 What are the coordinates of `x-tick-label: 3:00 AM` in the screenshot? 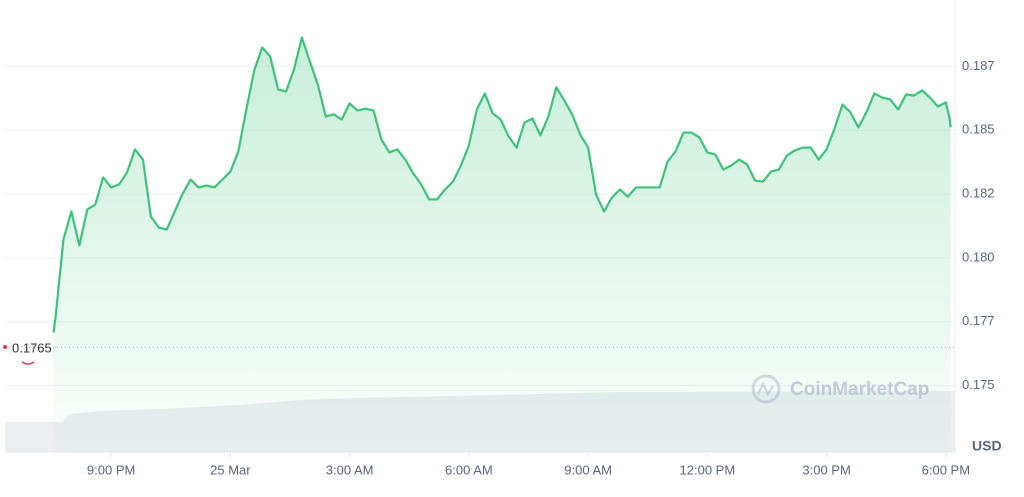 It's located at (350, 469).